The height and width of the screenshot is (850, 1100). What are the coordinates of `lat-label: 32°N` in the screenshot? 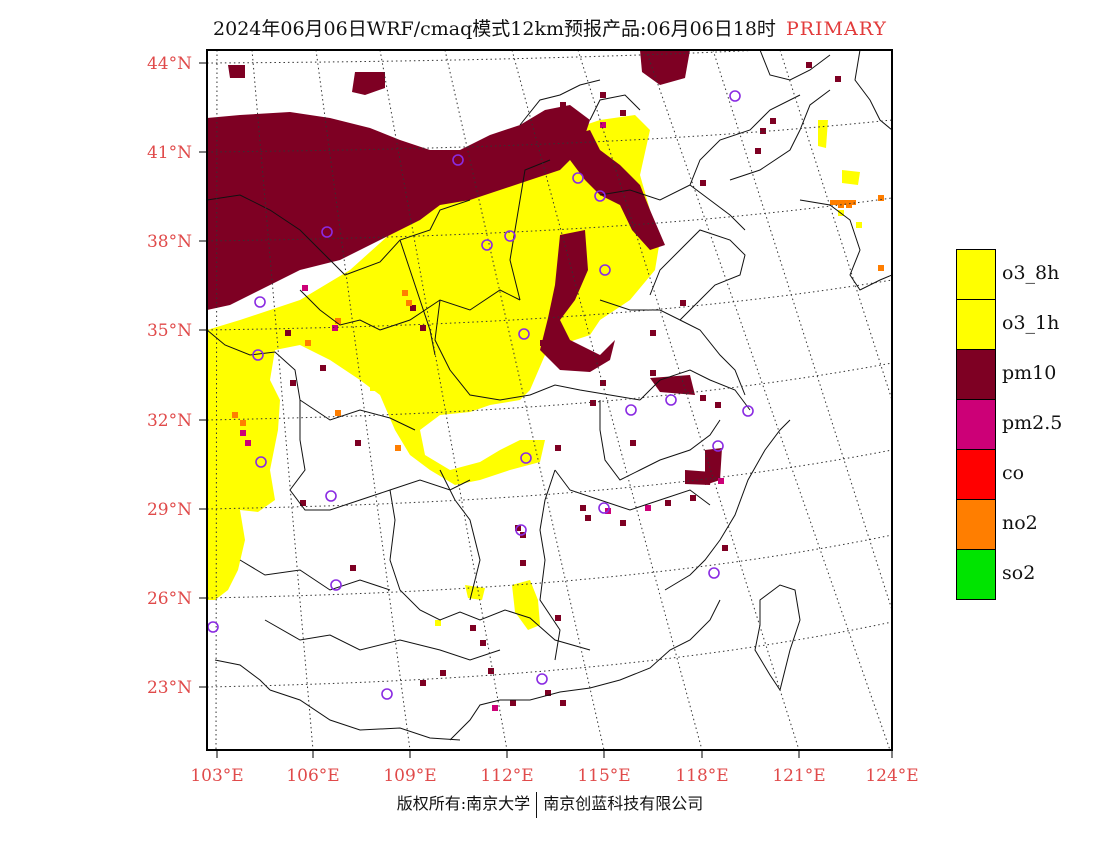 It's located at (169, 421).